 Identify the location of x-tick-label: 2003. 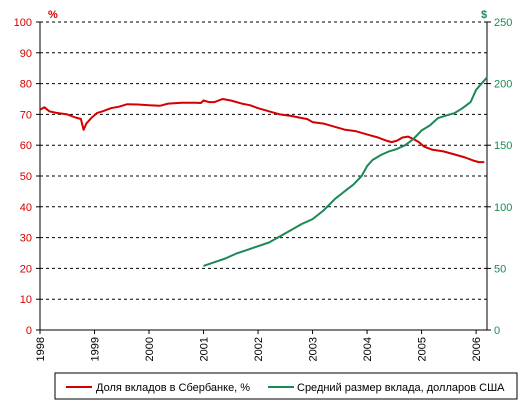
(314, 349).